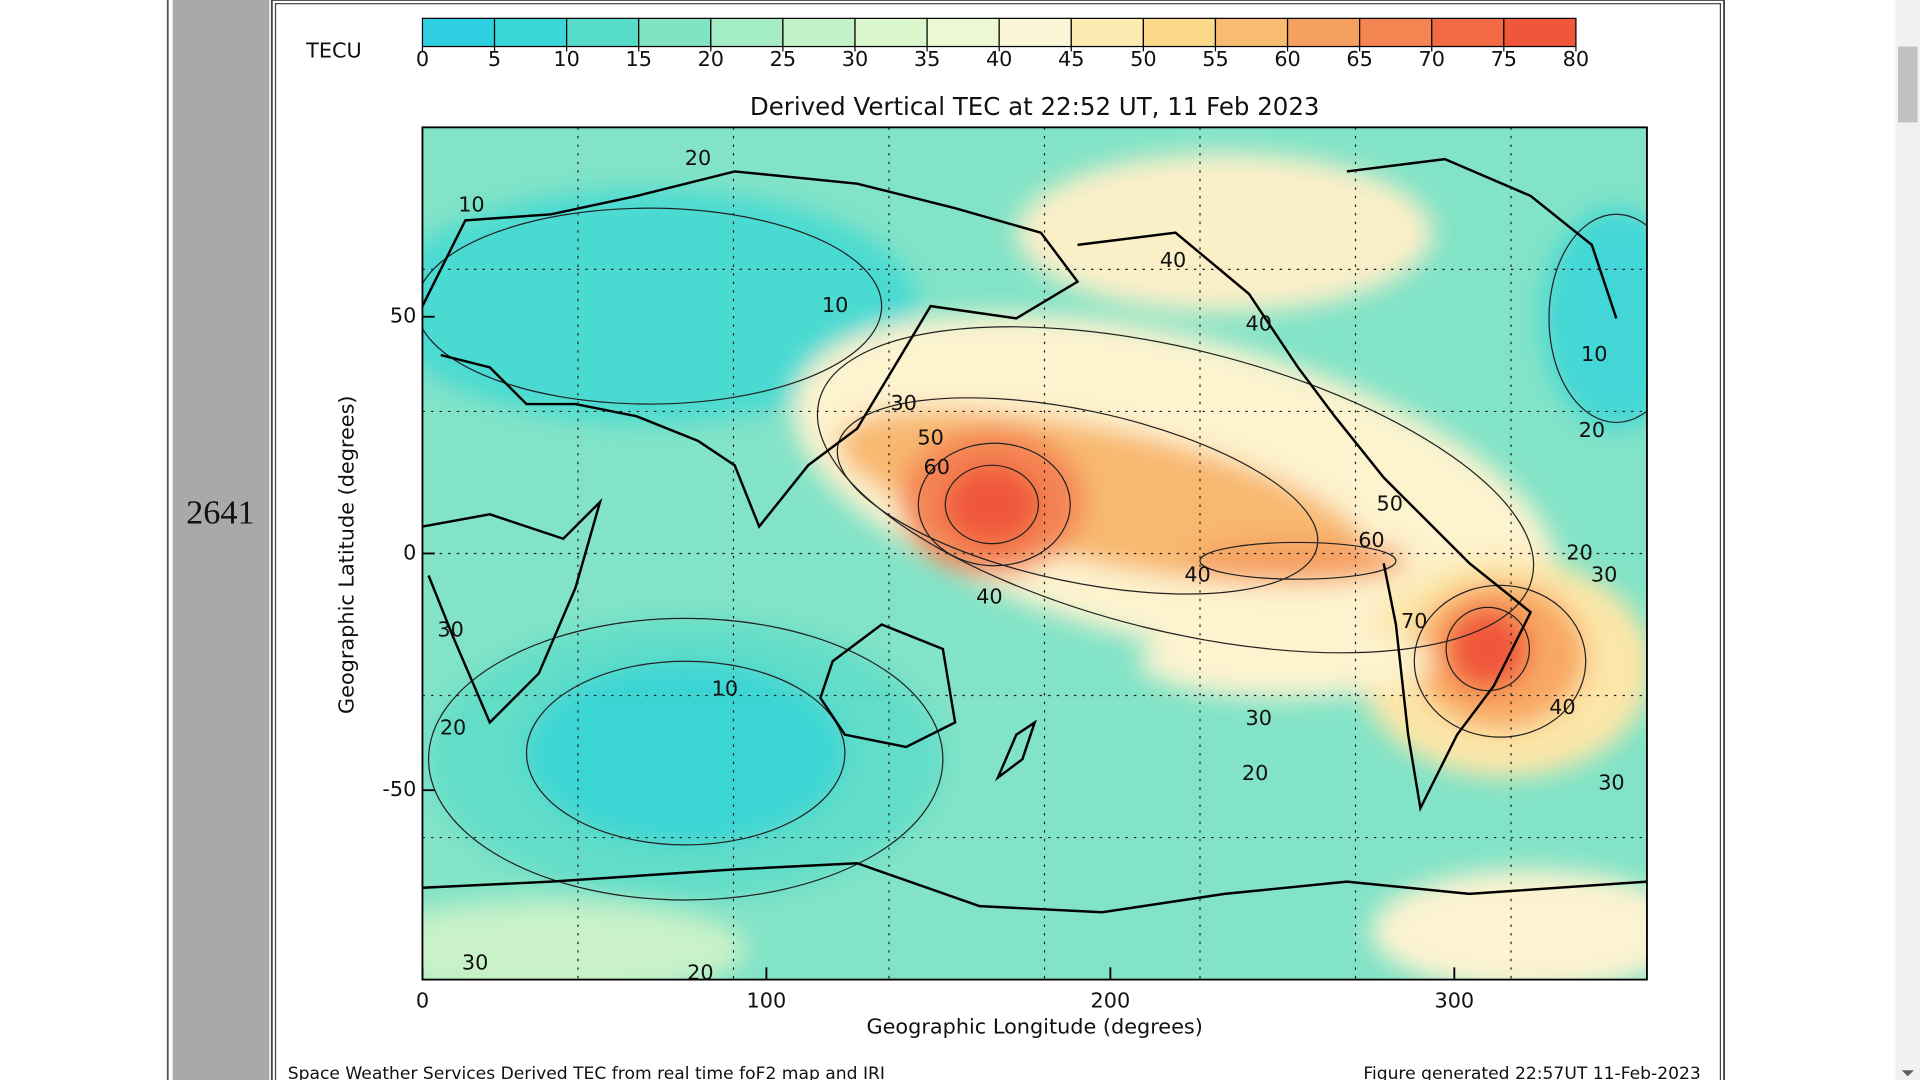 The image size is (1920, 1080). What do you see at coordinates (347, 554) in the screenshot?
I see `y-axis-label: Geographic Latitude (degrees)` at bounding box center [347, 554].